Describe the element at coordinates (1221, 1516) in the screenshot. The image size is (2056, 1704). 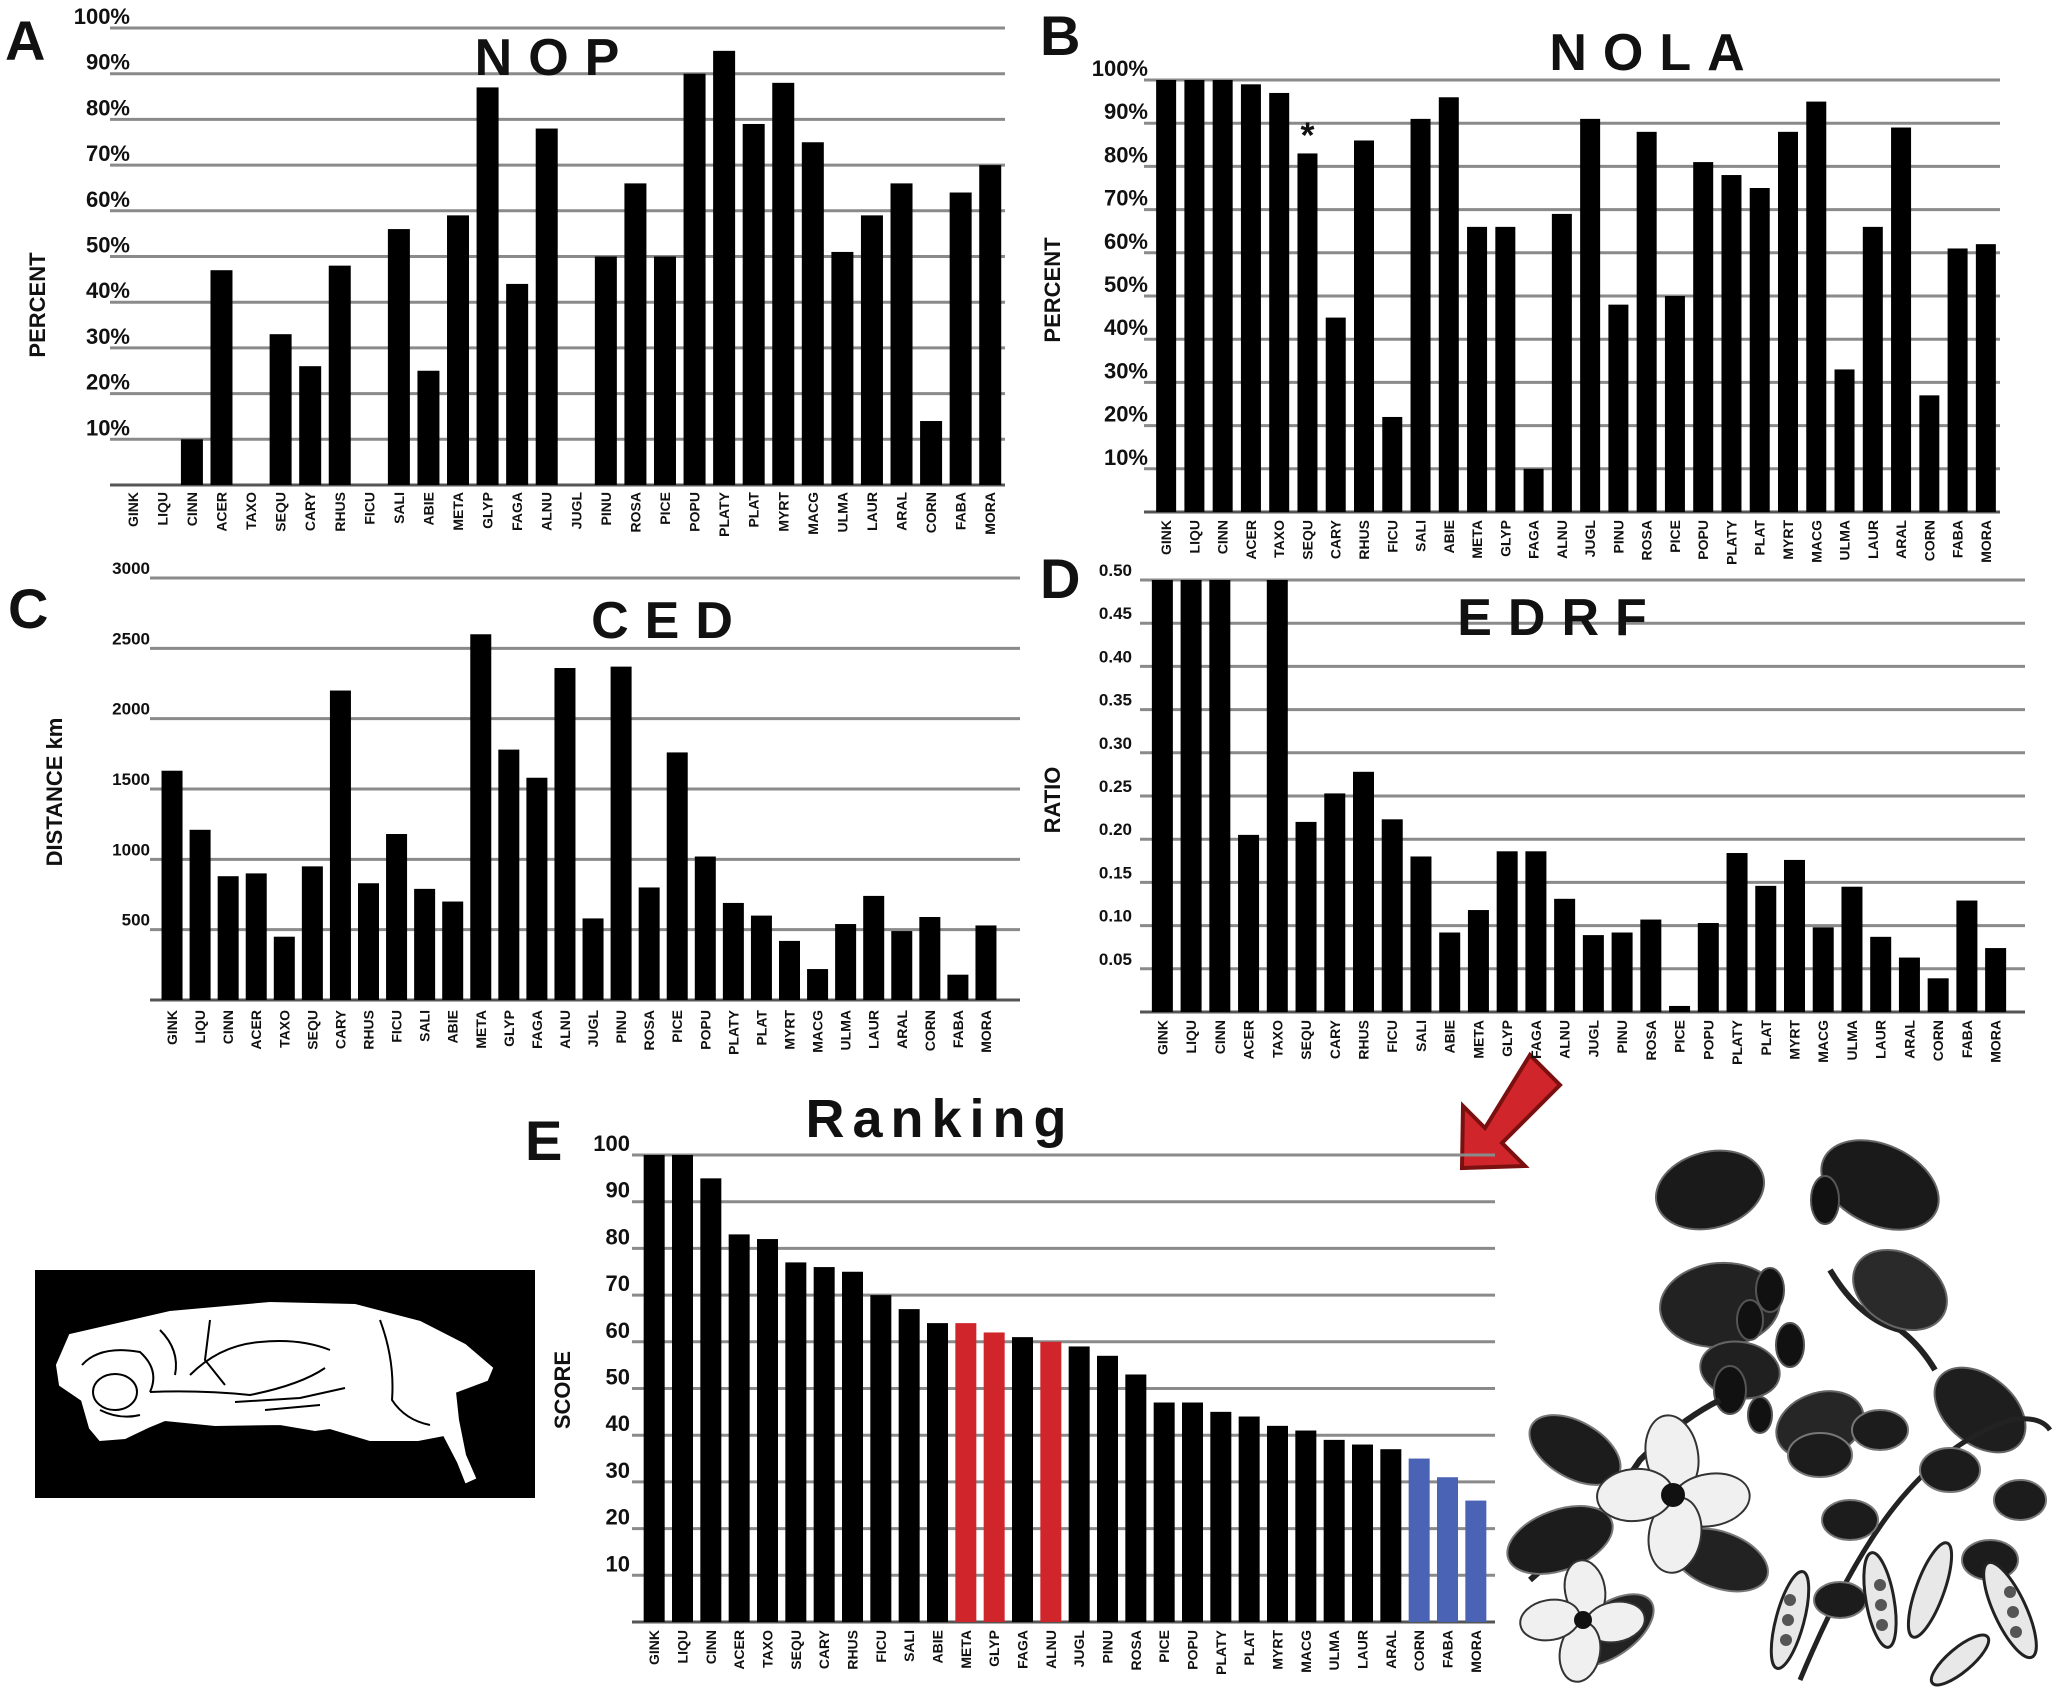
I see `bar-platy` at that location.